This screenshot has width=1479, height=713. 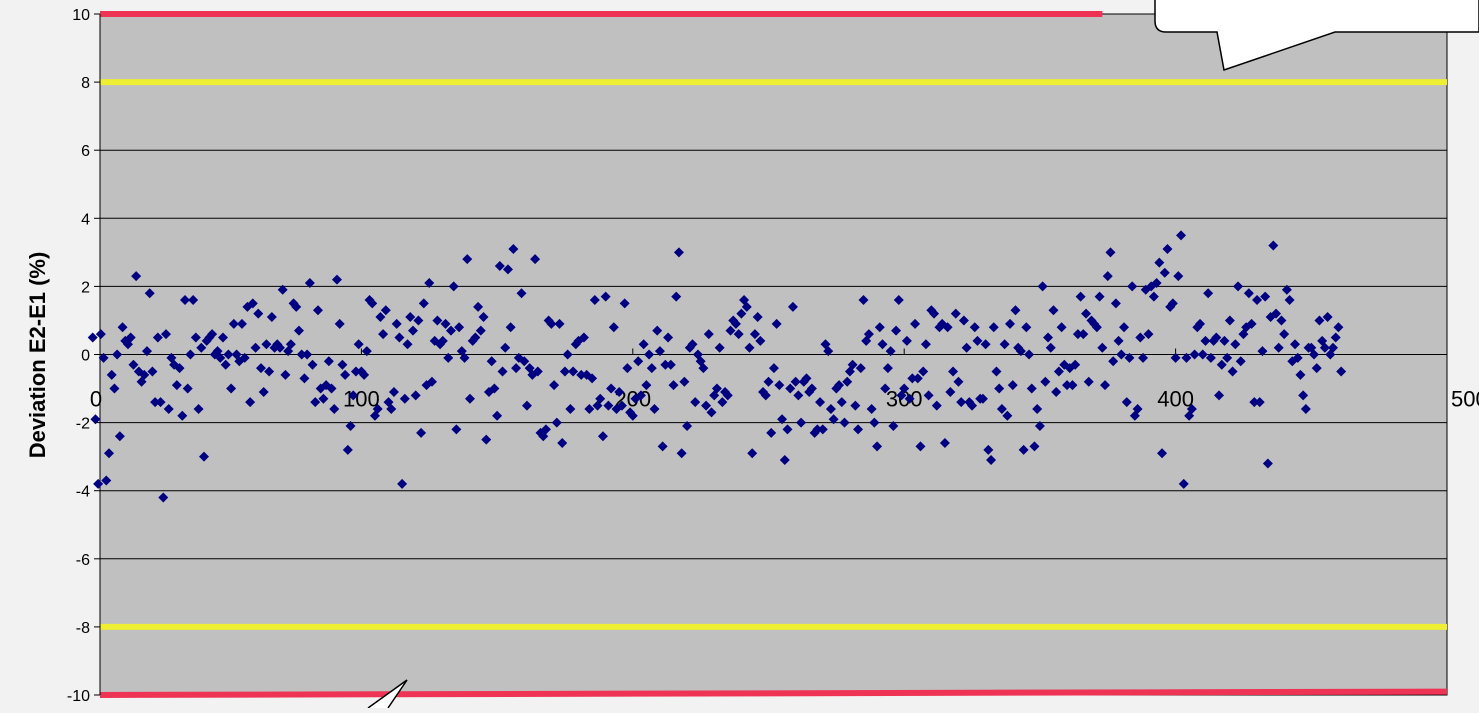 I want to click on y-tick-label: -4, so click(x=83, y=492).